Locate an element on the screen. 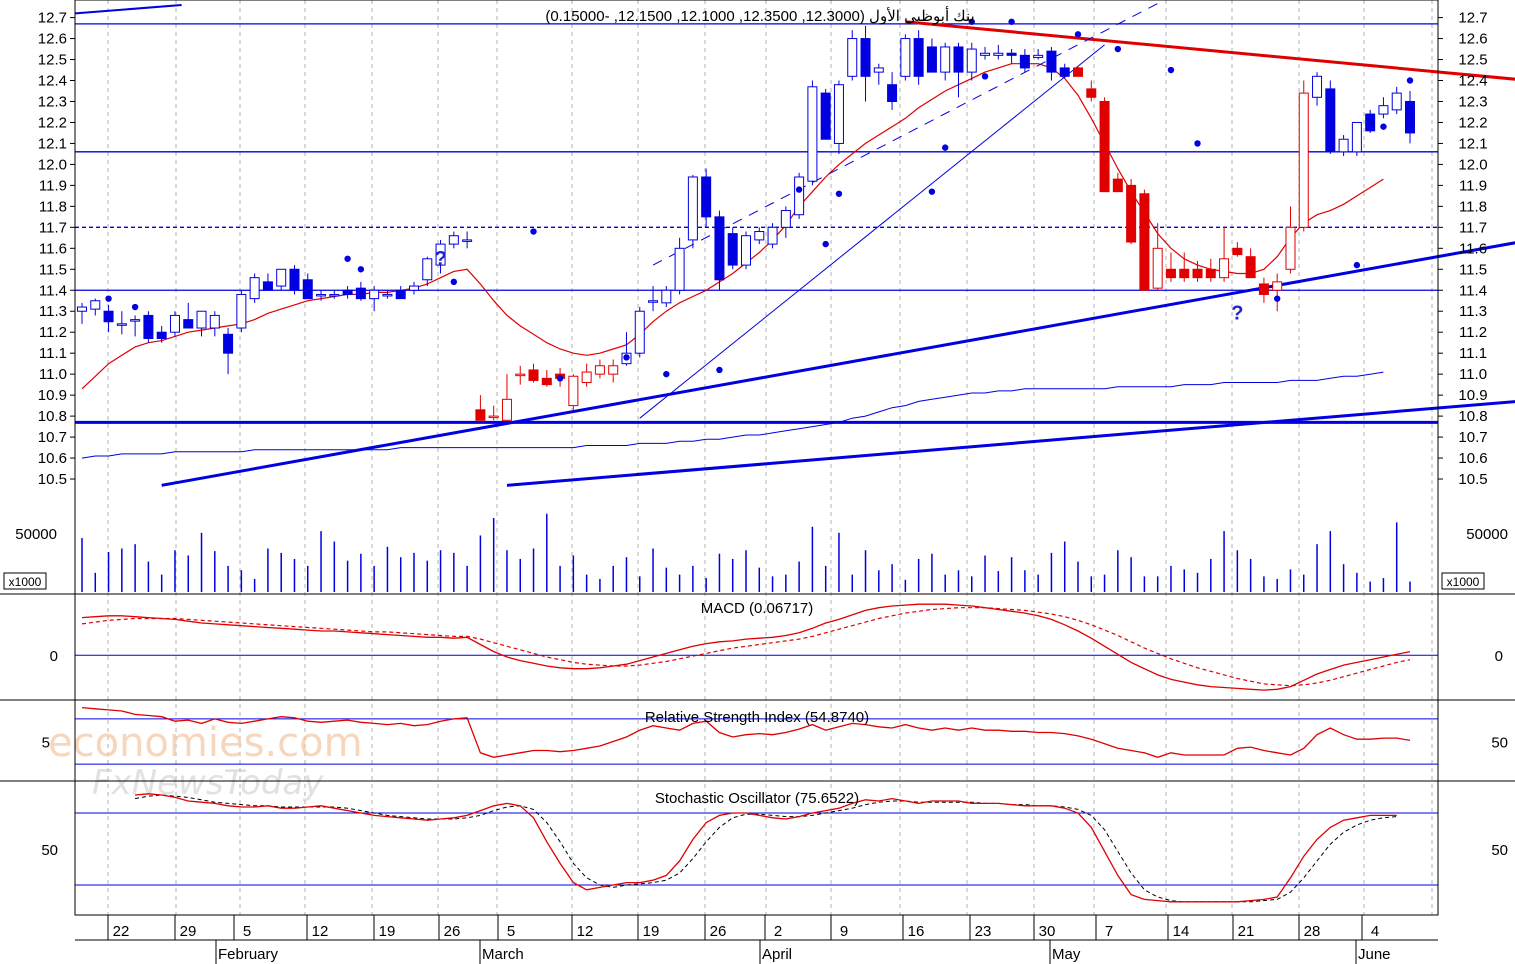 The image size is (1515, 964). stochastic-k-line is located at coordinates (766, 848).